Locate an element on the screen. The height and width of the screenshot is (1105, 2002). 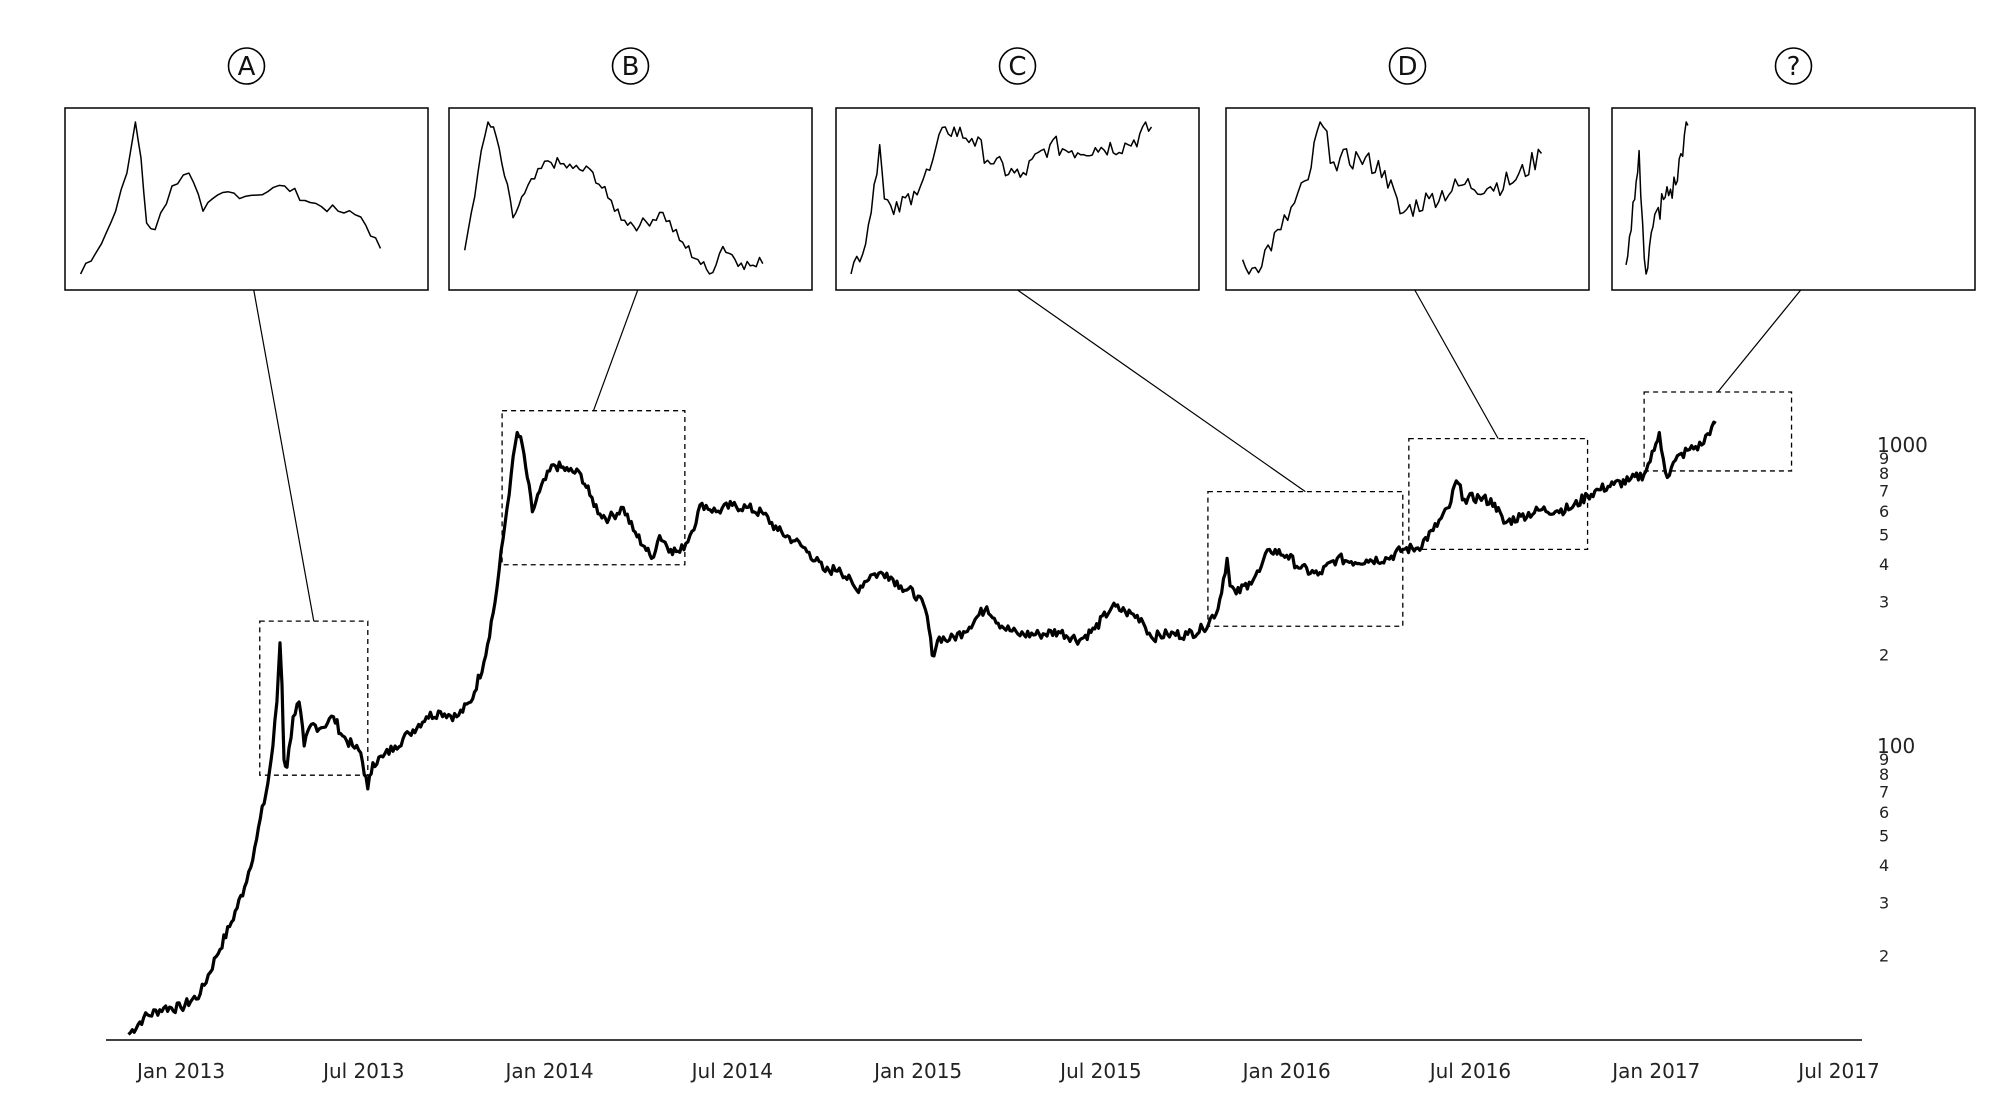
inset-badge-label: A is located at coordinates (247, 67).